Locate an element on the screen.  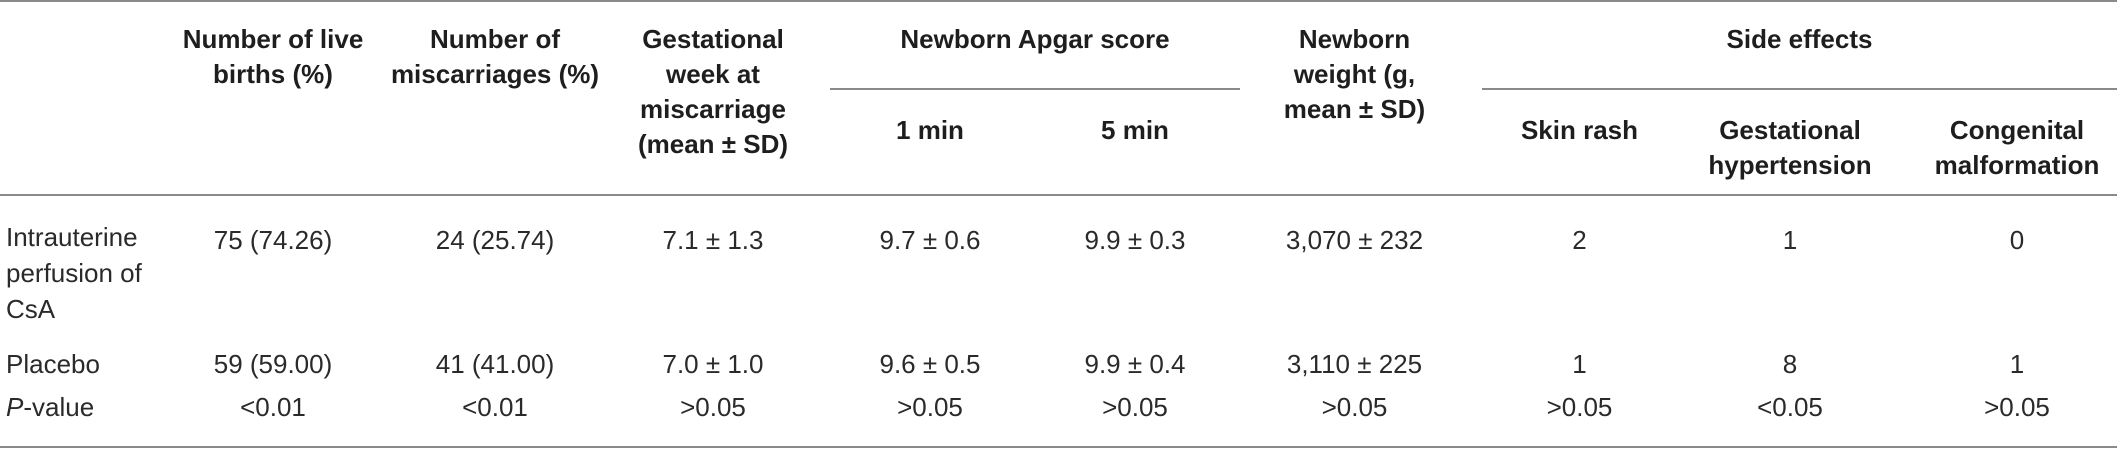
table-cell: 0 is located at coordinates (2017, 240).